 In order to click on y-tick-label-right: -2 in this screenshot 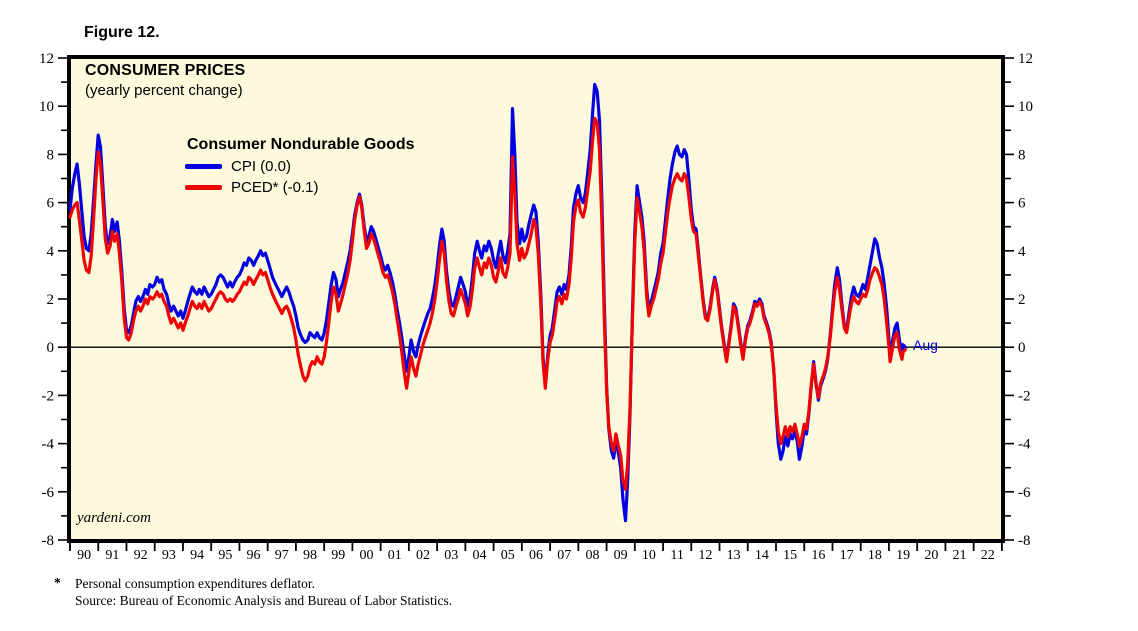, I will do `click(1024, 396)`.